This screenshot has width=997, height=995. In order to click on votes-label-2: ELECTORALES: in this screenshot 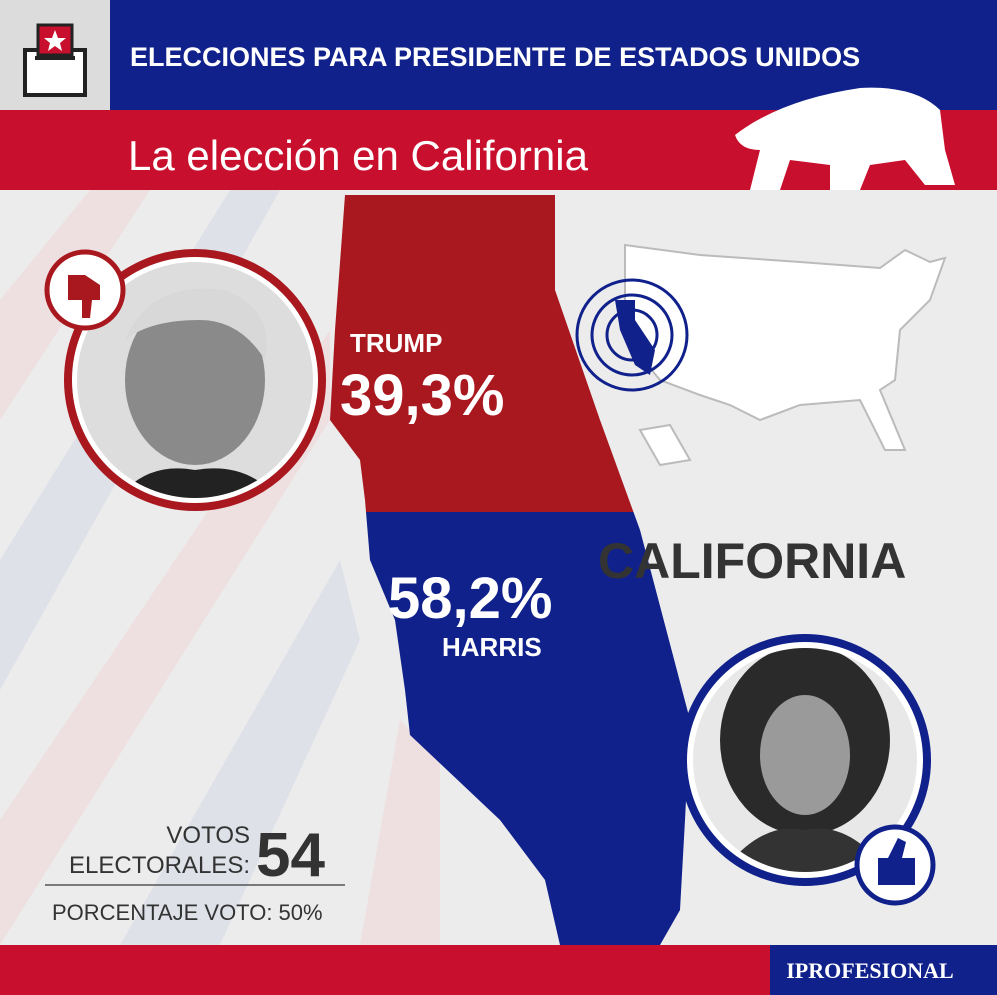, I will do `click(159, 865)`.